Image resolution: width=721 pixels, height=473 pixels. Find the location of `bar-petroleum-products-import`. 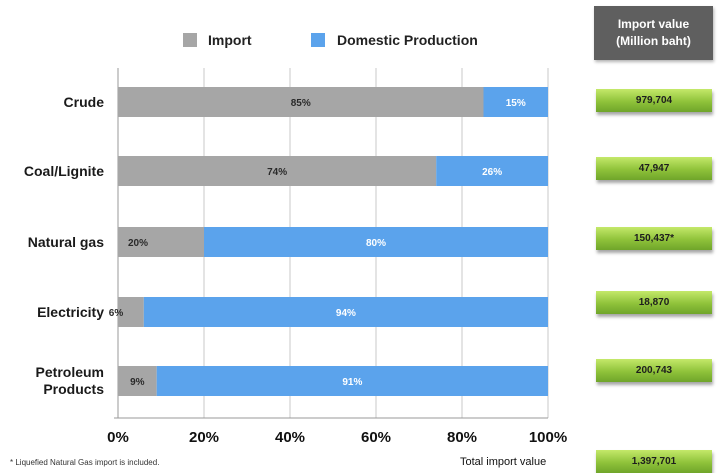

bar-petroleum-products-import is located at coordinates (137, 381).